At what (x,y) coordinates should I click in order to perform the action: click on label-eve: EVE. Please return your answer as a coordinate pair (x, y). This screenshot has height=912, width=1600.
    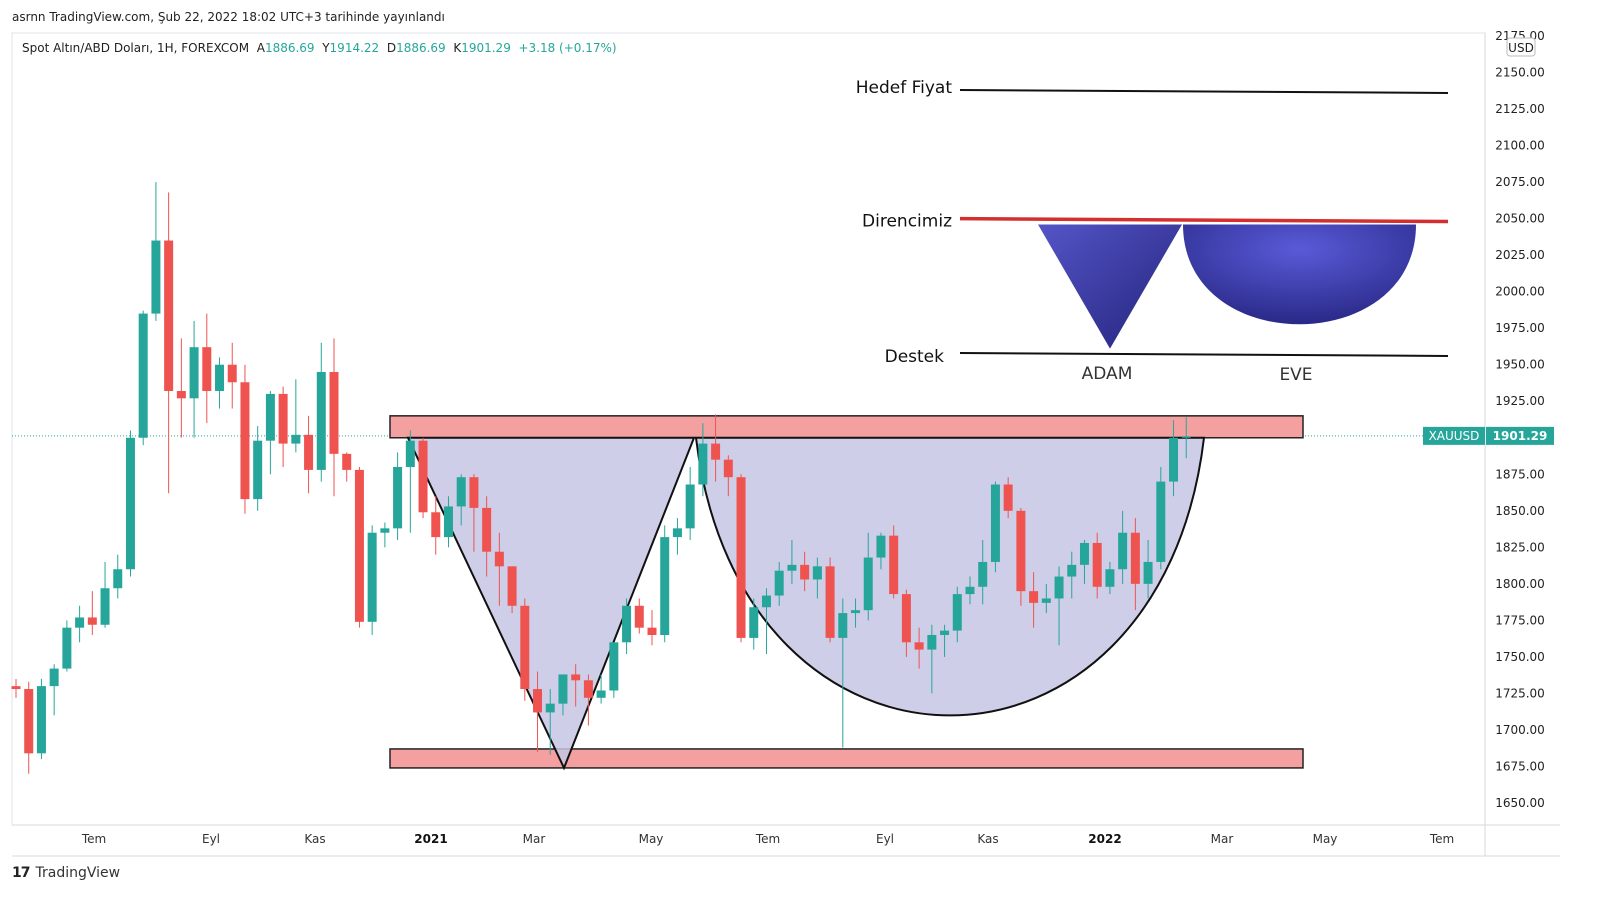
    Looking at the image, I should click on (1295, 375).